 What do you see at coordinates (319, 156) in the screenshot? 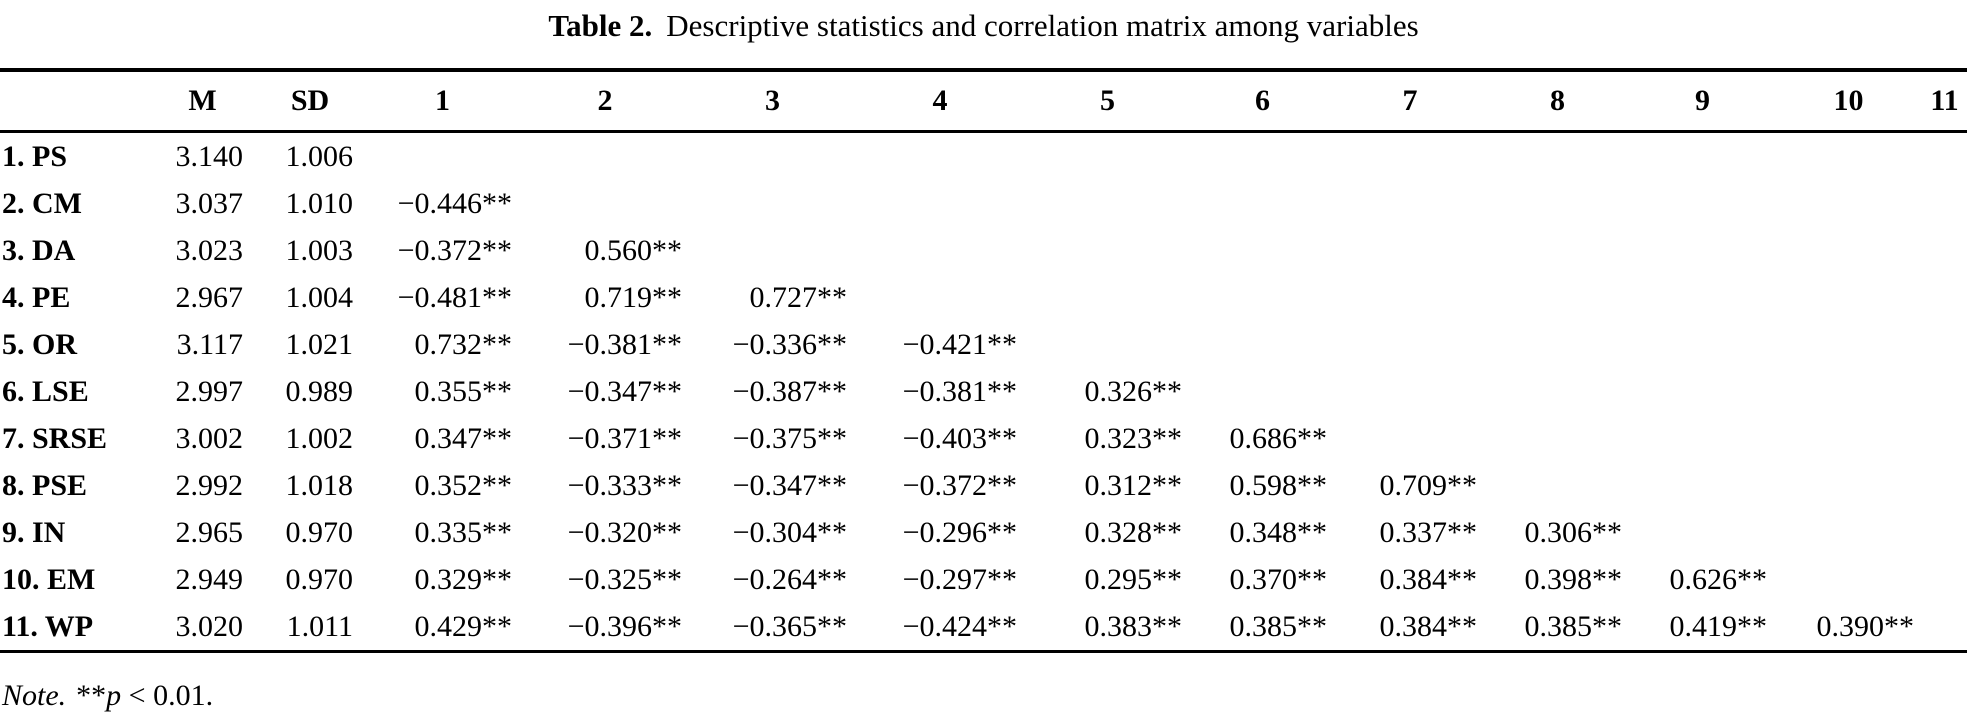
I see `sd-value: 1.006` at bounding box center [319, 156].